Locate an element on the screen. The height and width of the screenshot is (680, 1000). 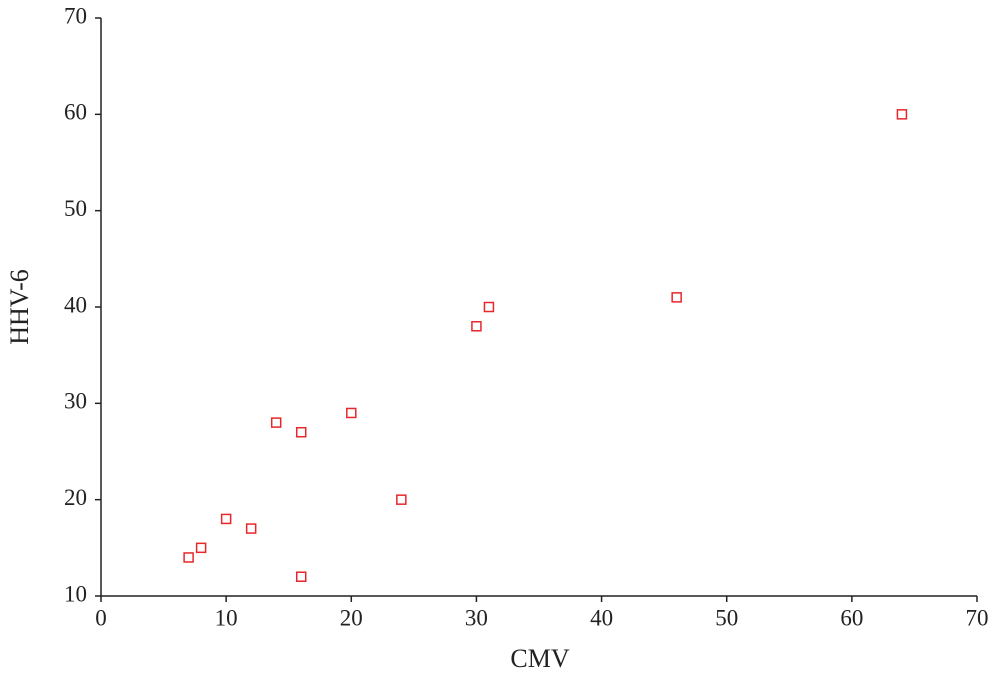
y-tick-label: 50 is located at coordinates (75, 208).